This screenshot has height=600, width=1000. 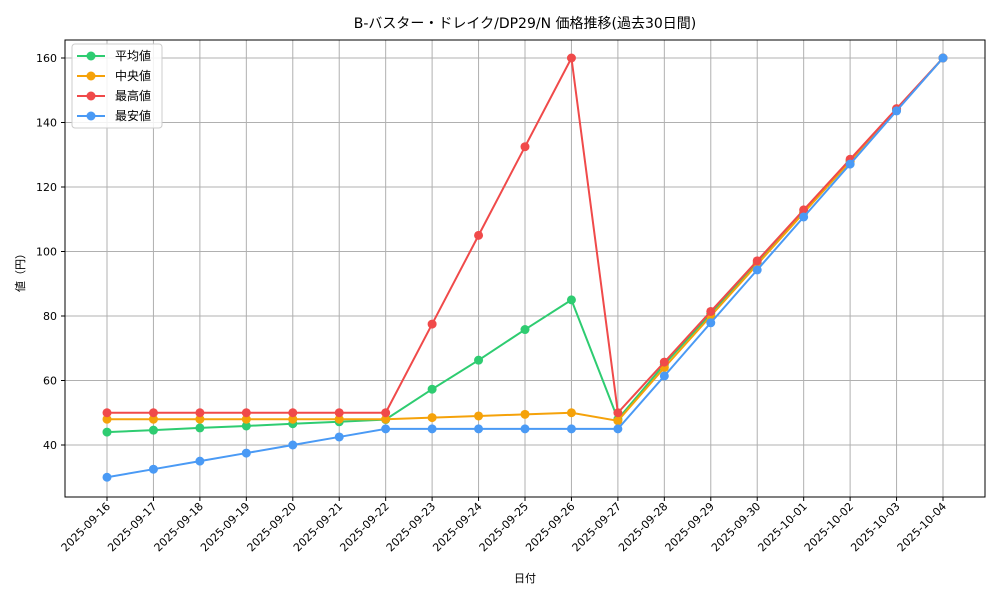 What do you see at coordinates (50, 381) in the screenshot?
I see `y-tick-label: 60` at bounding box center [50, 381].